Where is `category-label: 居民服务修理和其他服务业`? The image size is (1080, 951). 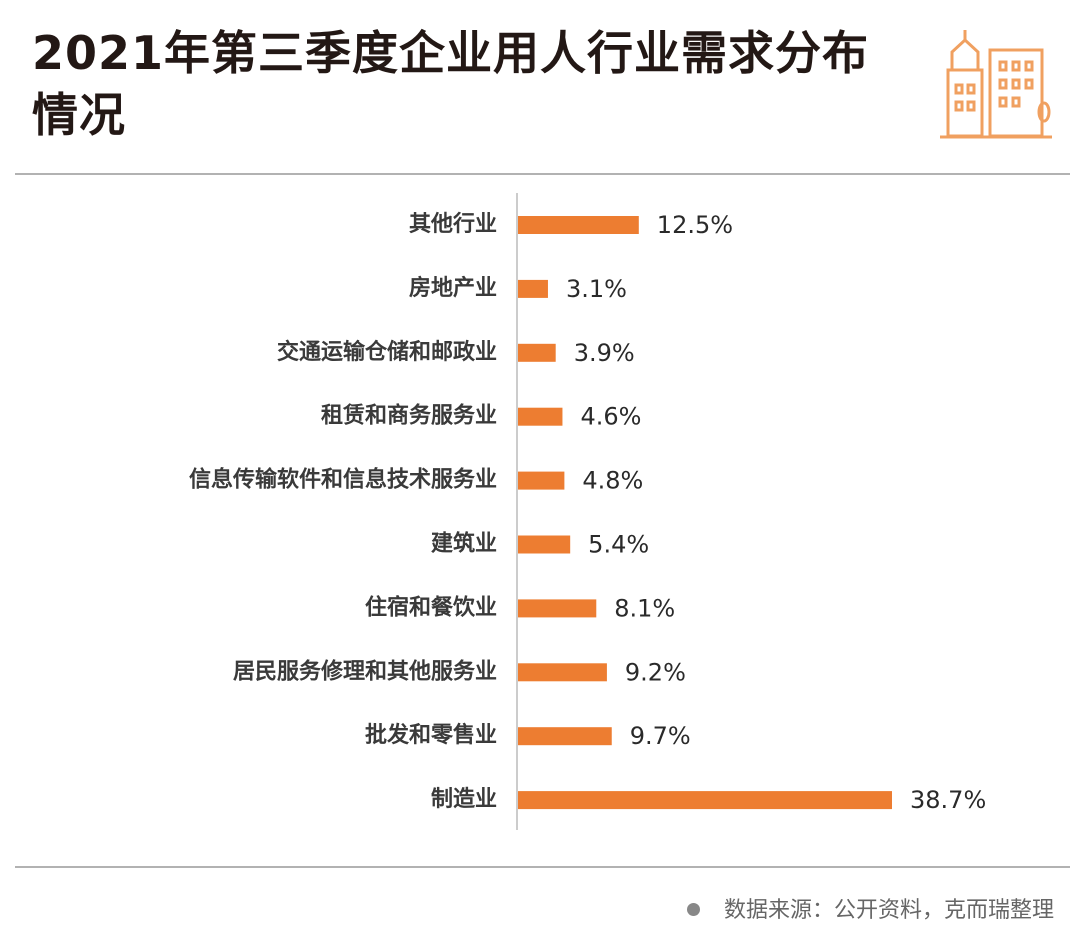 category-label: 居民服务修理和其他服务业 is located at coordinates (365, 671).